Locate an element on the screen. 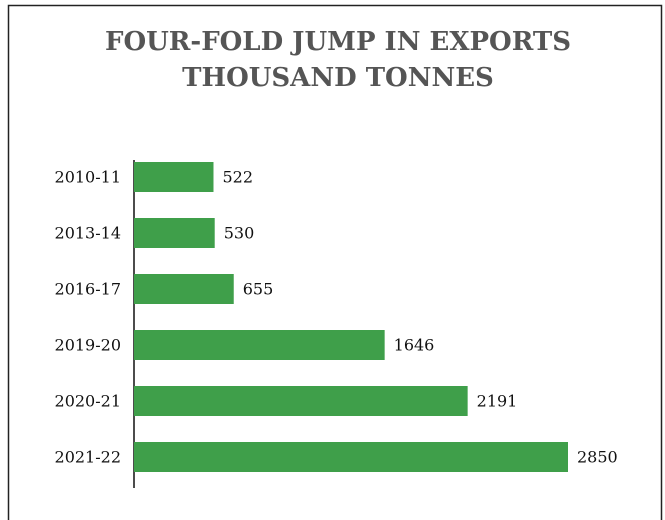 This screenshot has width=665, height=520. value-label: 2850 is located at coordinates (597, 457).